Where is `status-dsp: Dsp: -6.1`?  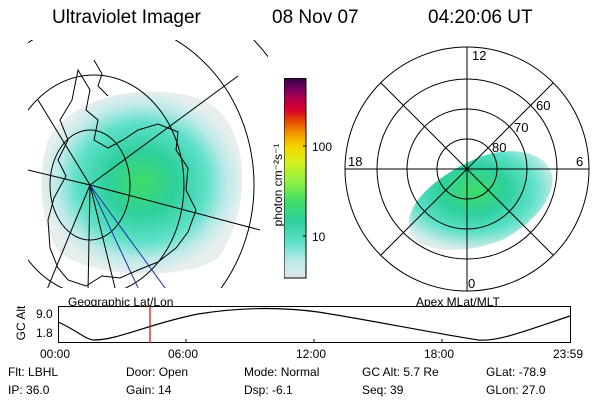 status-dsp: Dsp: -6.1 is located at coordinates (268, 390).